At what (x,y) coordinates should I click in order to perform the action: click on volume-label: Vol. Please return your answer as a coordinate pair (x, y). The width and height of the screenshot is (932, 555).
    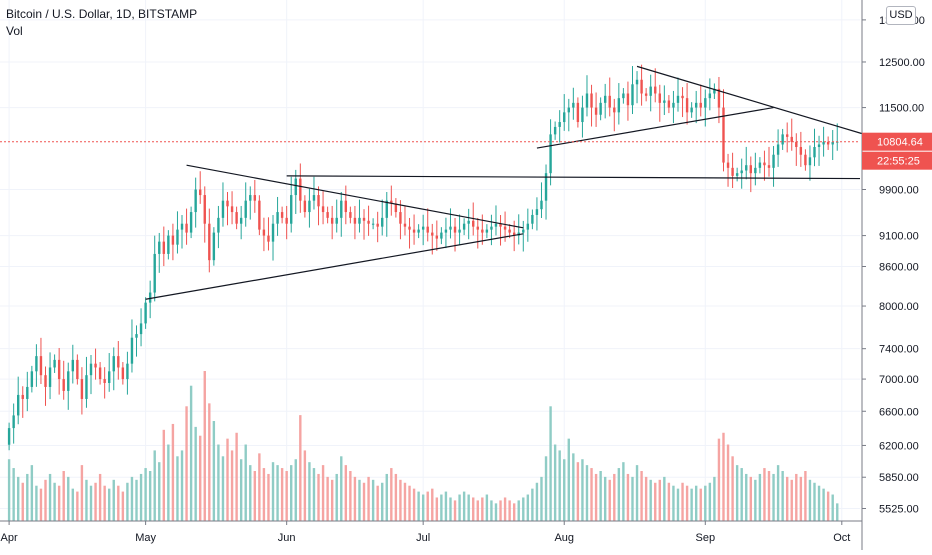
    Looking at the image, I should click on (14, 31).